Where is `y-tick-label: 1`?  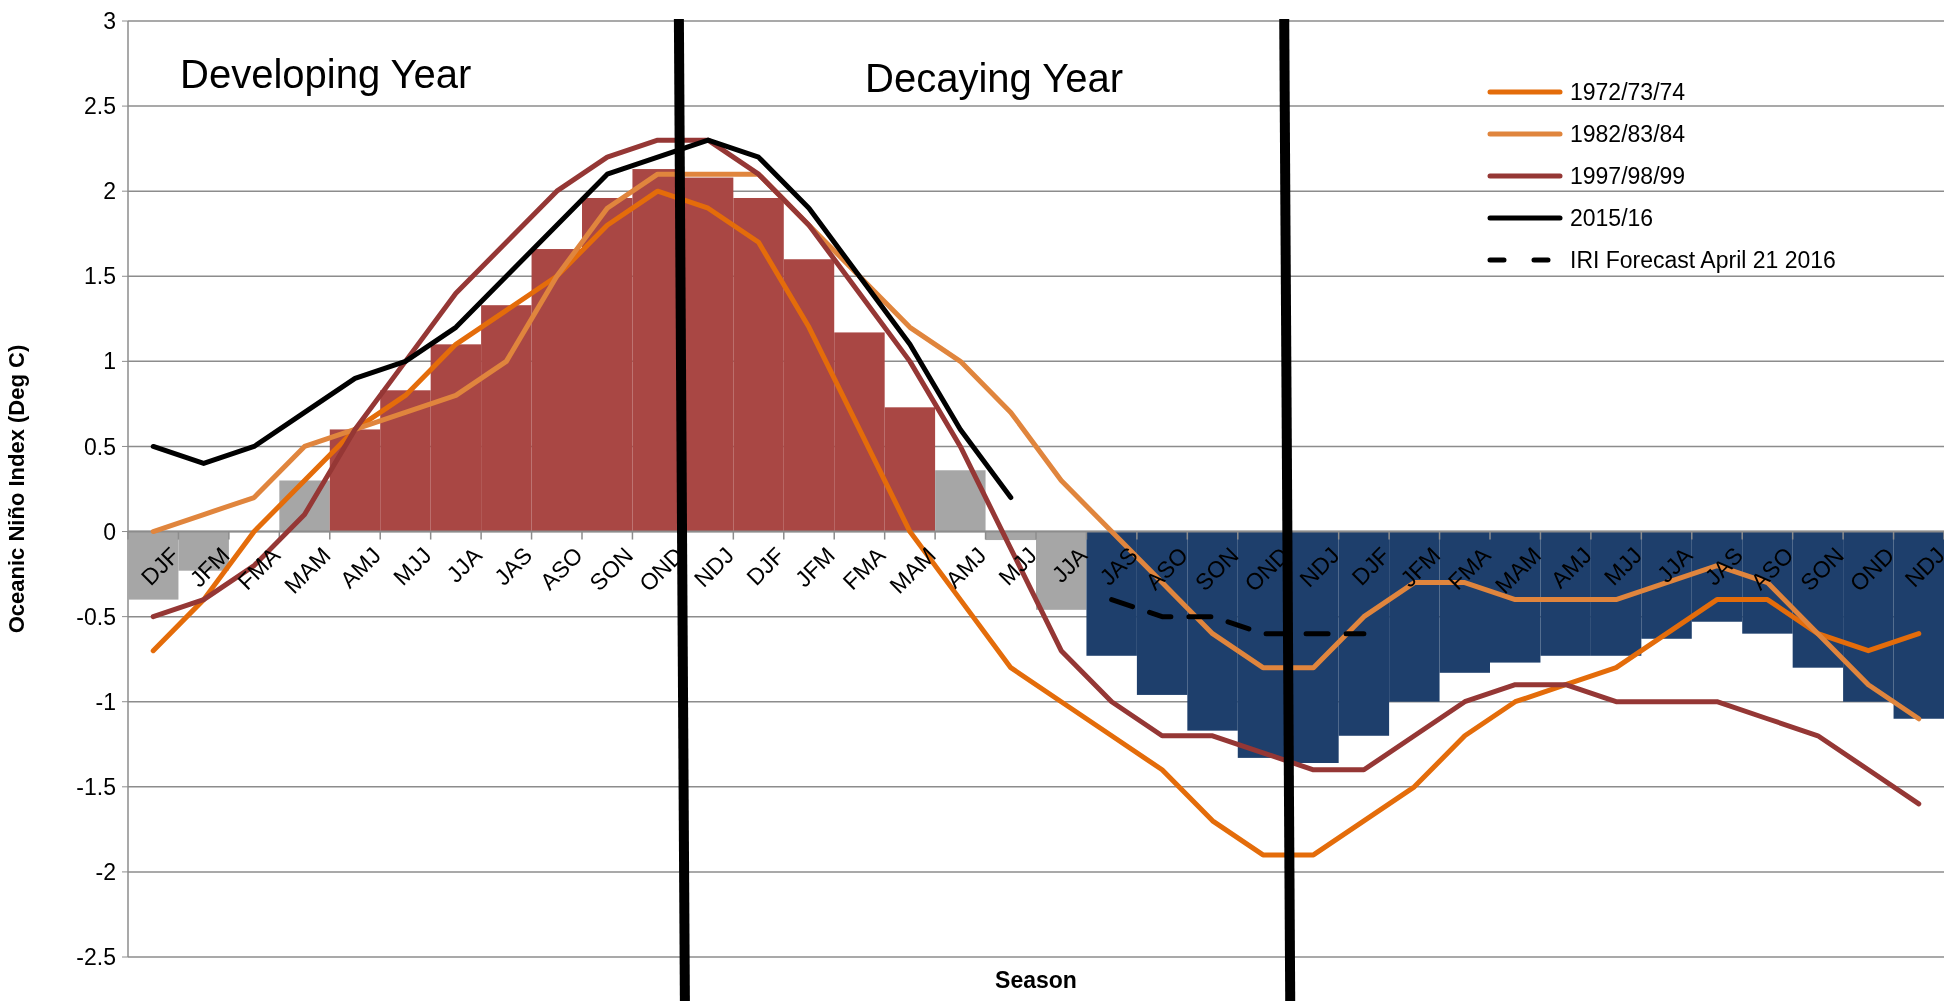 y-tick-label: 1 is located at coordinates (109, 361).